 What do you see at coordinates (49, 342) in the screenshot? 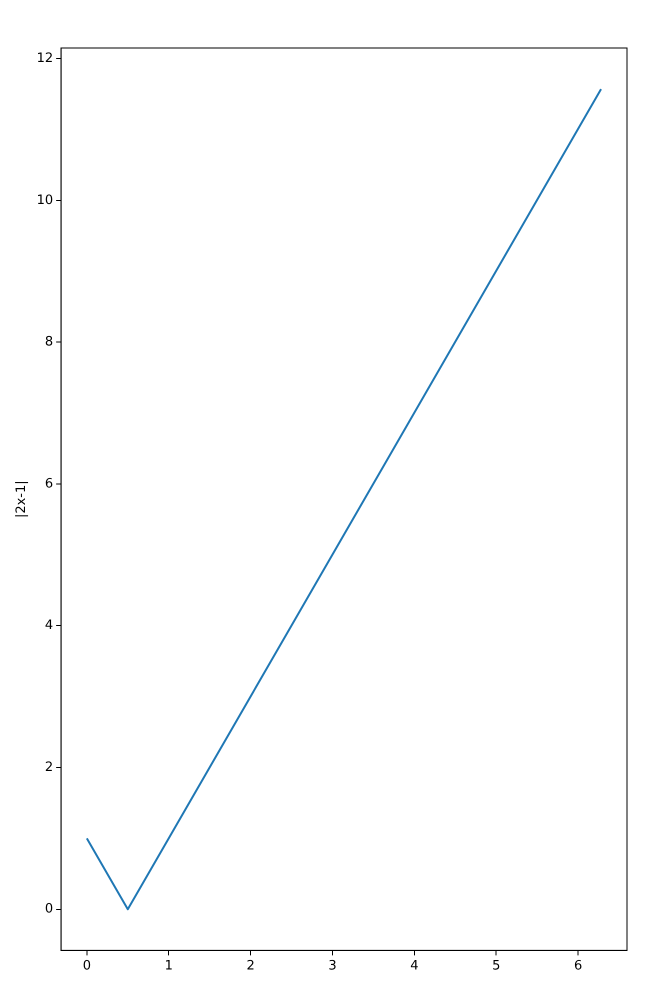
I see `y-tick-label: 8` at bounding box center [49, 342].